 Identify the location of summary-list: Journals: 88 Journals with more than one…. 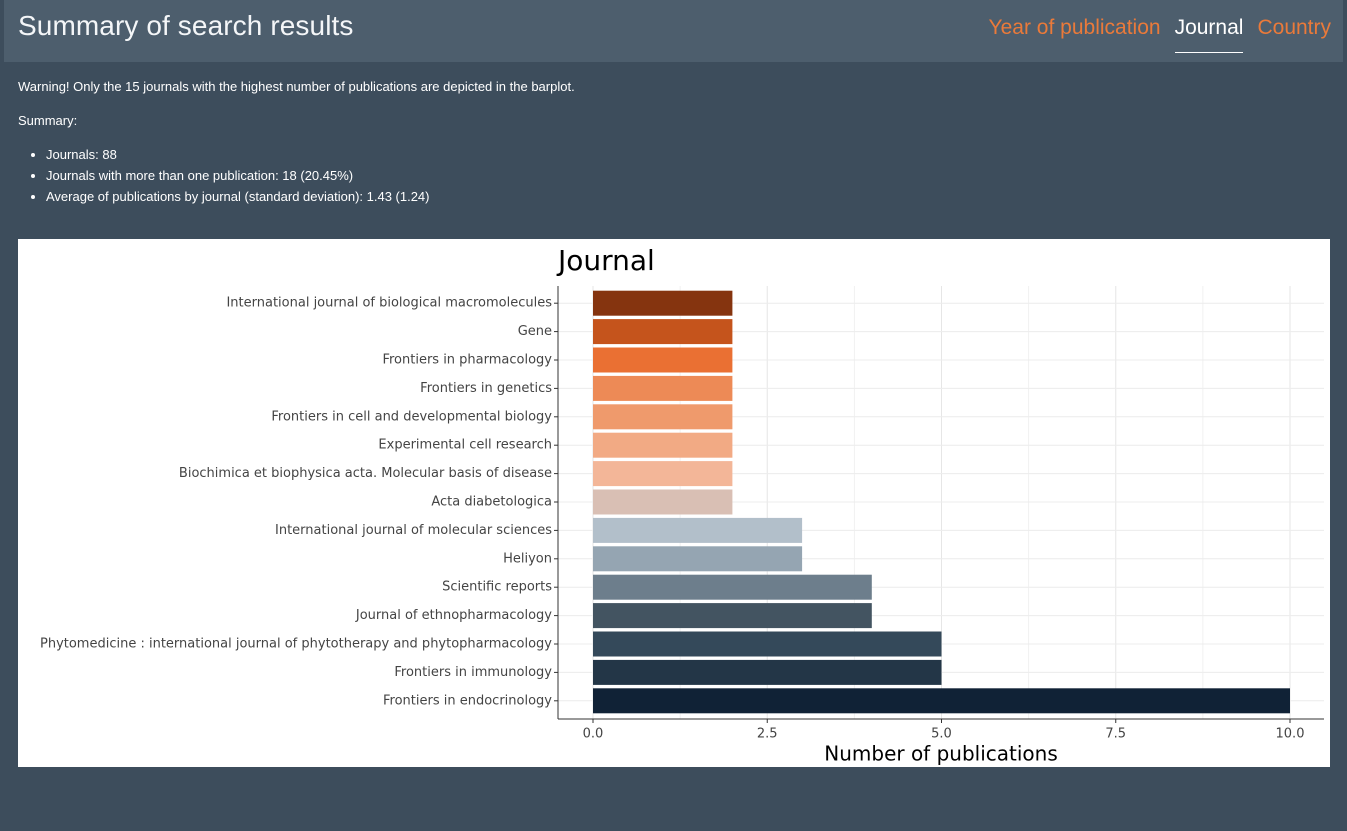
(674, 176).